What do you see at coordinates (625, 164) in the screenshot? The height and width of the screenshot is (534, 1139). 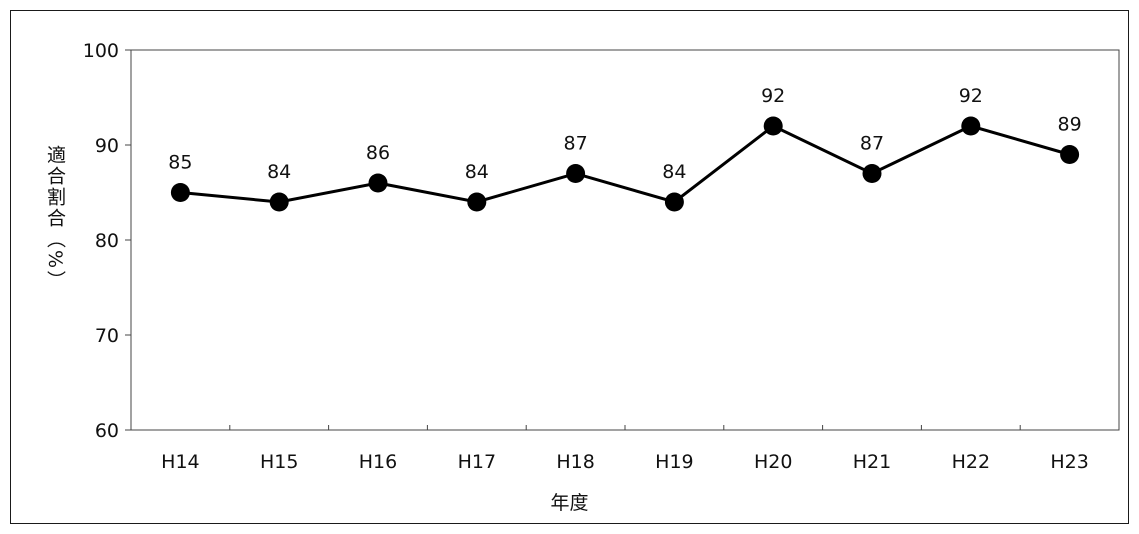 I see `series-line` at bounding box center [625, 164].